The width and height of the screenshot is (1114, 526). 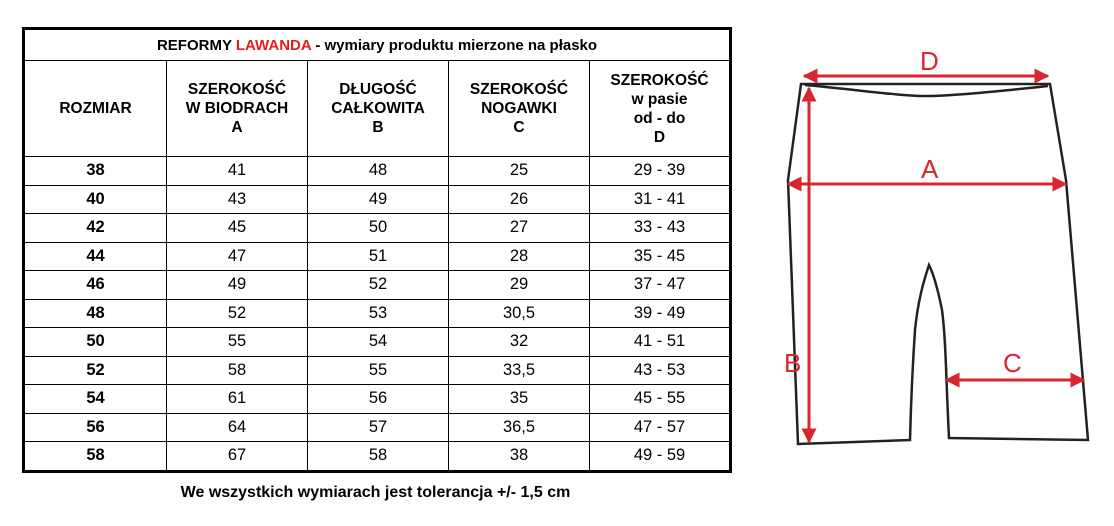 What do you see at coordinates (237, 199) in the screenshot?
I see `value-cell: 43` at bounding box center [237, 199].